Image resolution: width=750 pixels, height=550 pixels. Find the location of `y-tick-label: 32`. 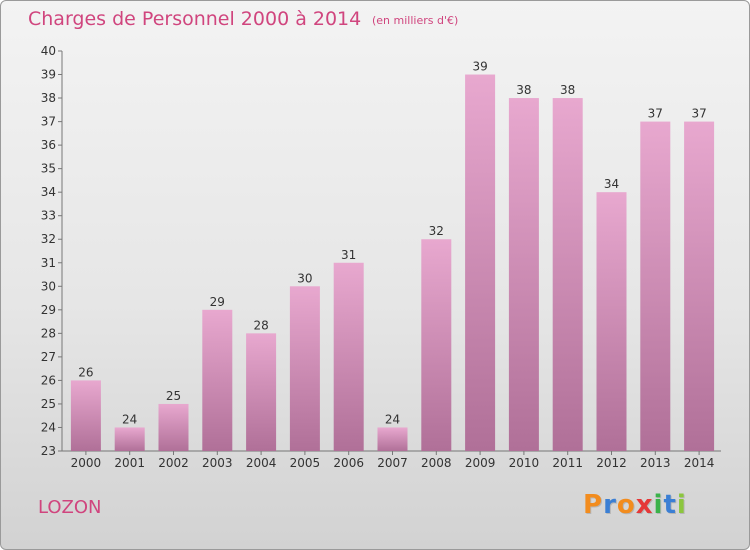

y-tick-label: 32 is located at coordinates (48, 239).